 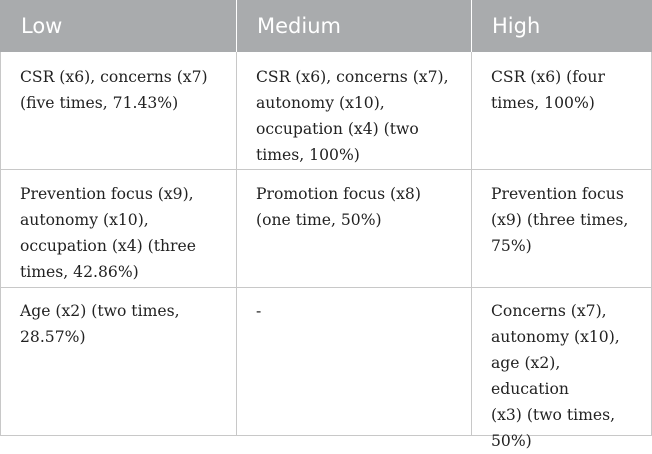 I want to click on table-header-row, so click(x=326, y=26).